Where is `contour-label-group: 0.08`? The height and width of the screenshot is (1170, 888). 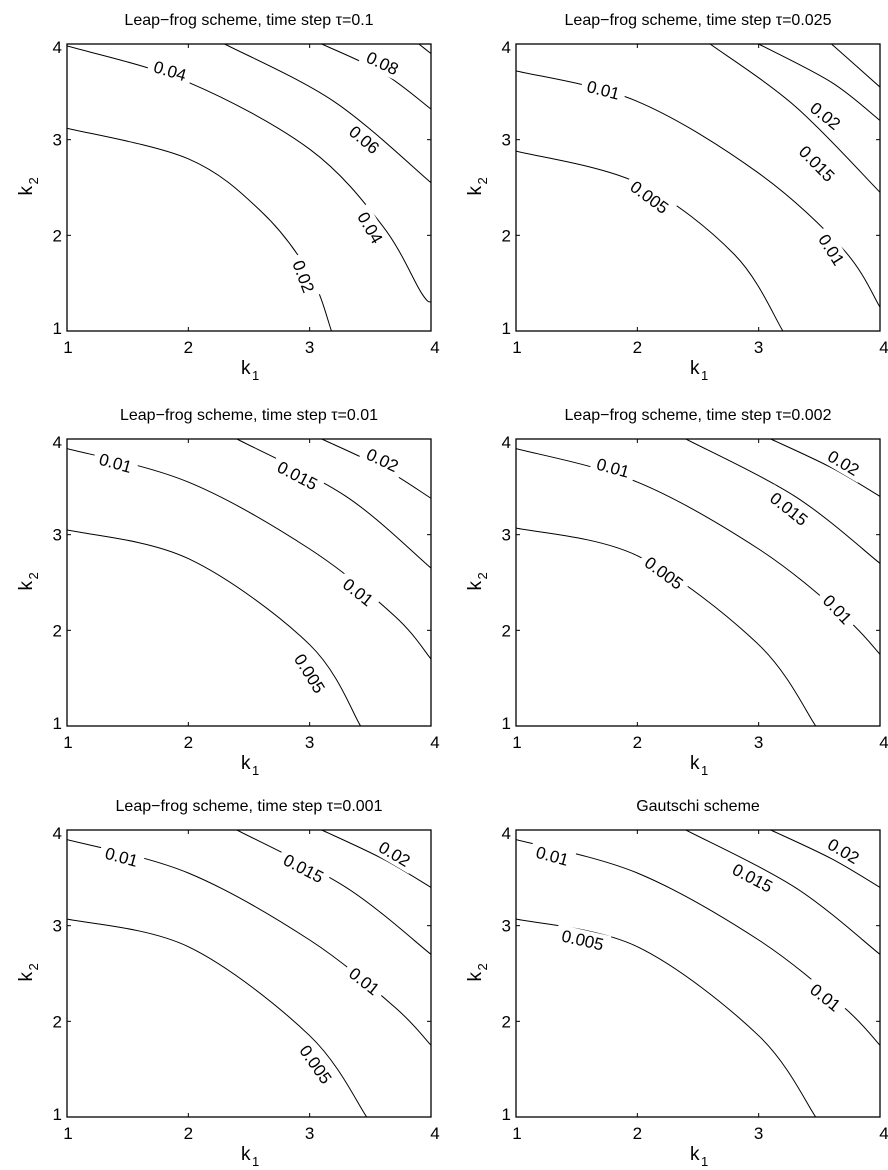 contour-label-group: 0.08 is located at coordinates (382, 63).